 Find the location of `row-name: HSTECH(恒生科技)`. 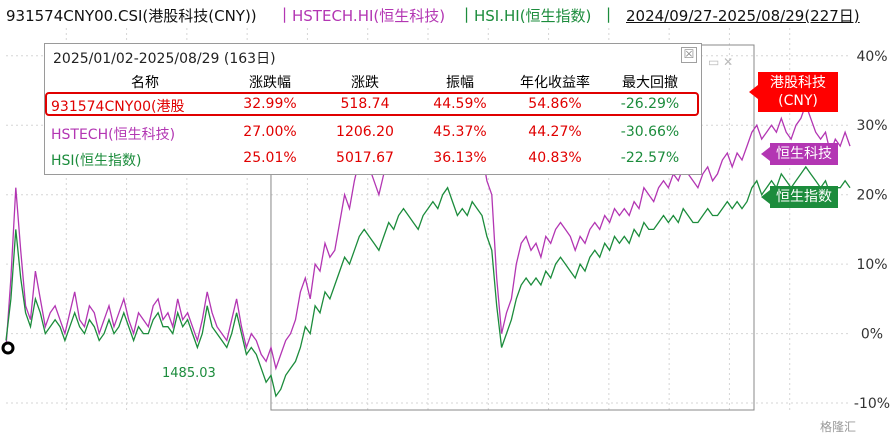

row-name: HSTECH(恒生科技) is located at coordinates (113, 135).